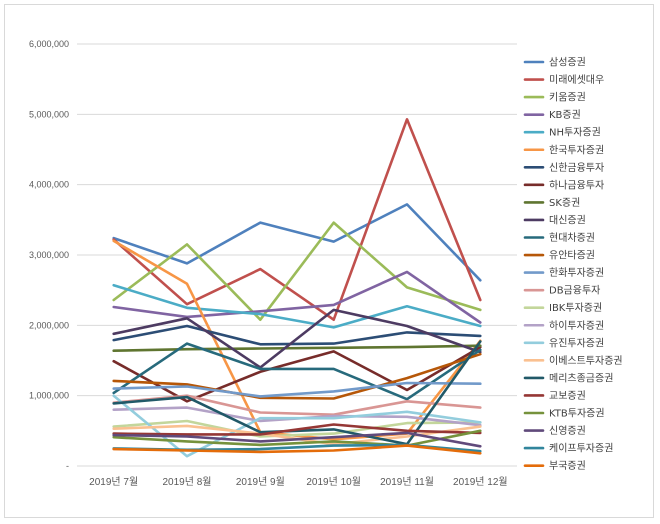 The image size is (660, 524). I want to click on legend-label: 한국투자증권, so click(576, 150).